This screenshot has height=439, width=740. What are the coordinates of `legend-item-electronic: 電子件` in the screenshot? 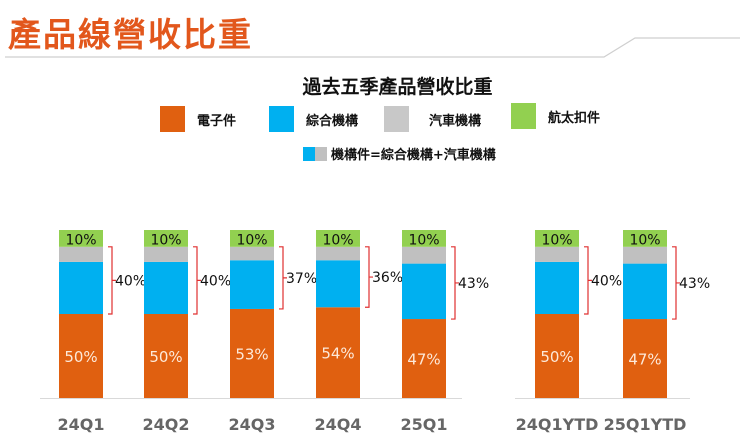 It's located at (198, 119).